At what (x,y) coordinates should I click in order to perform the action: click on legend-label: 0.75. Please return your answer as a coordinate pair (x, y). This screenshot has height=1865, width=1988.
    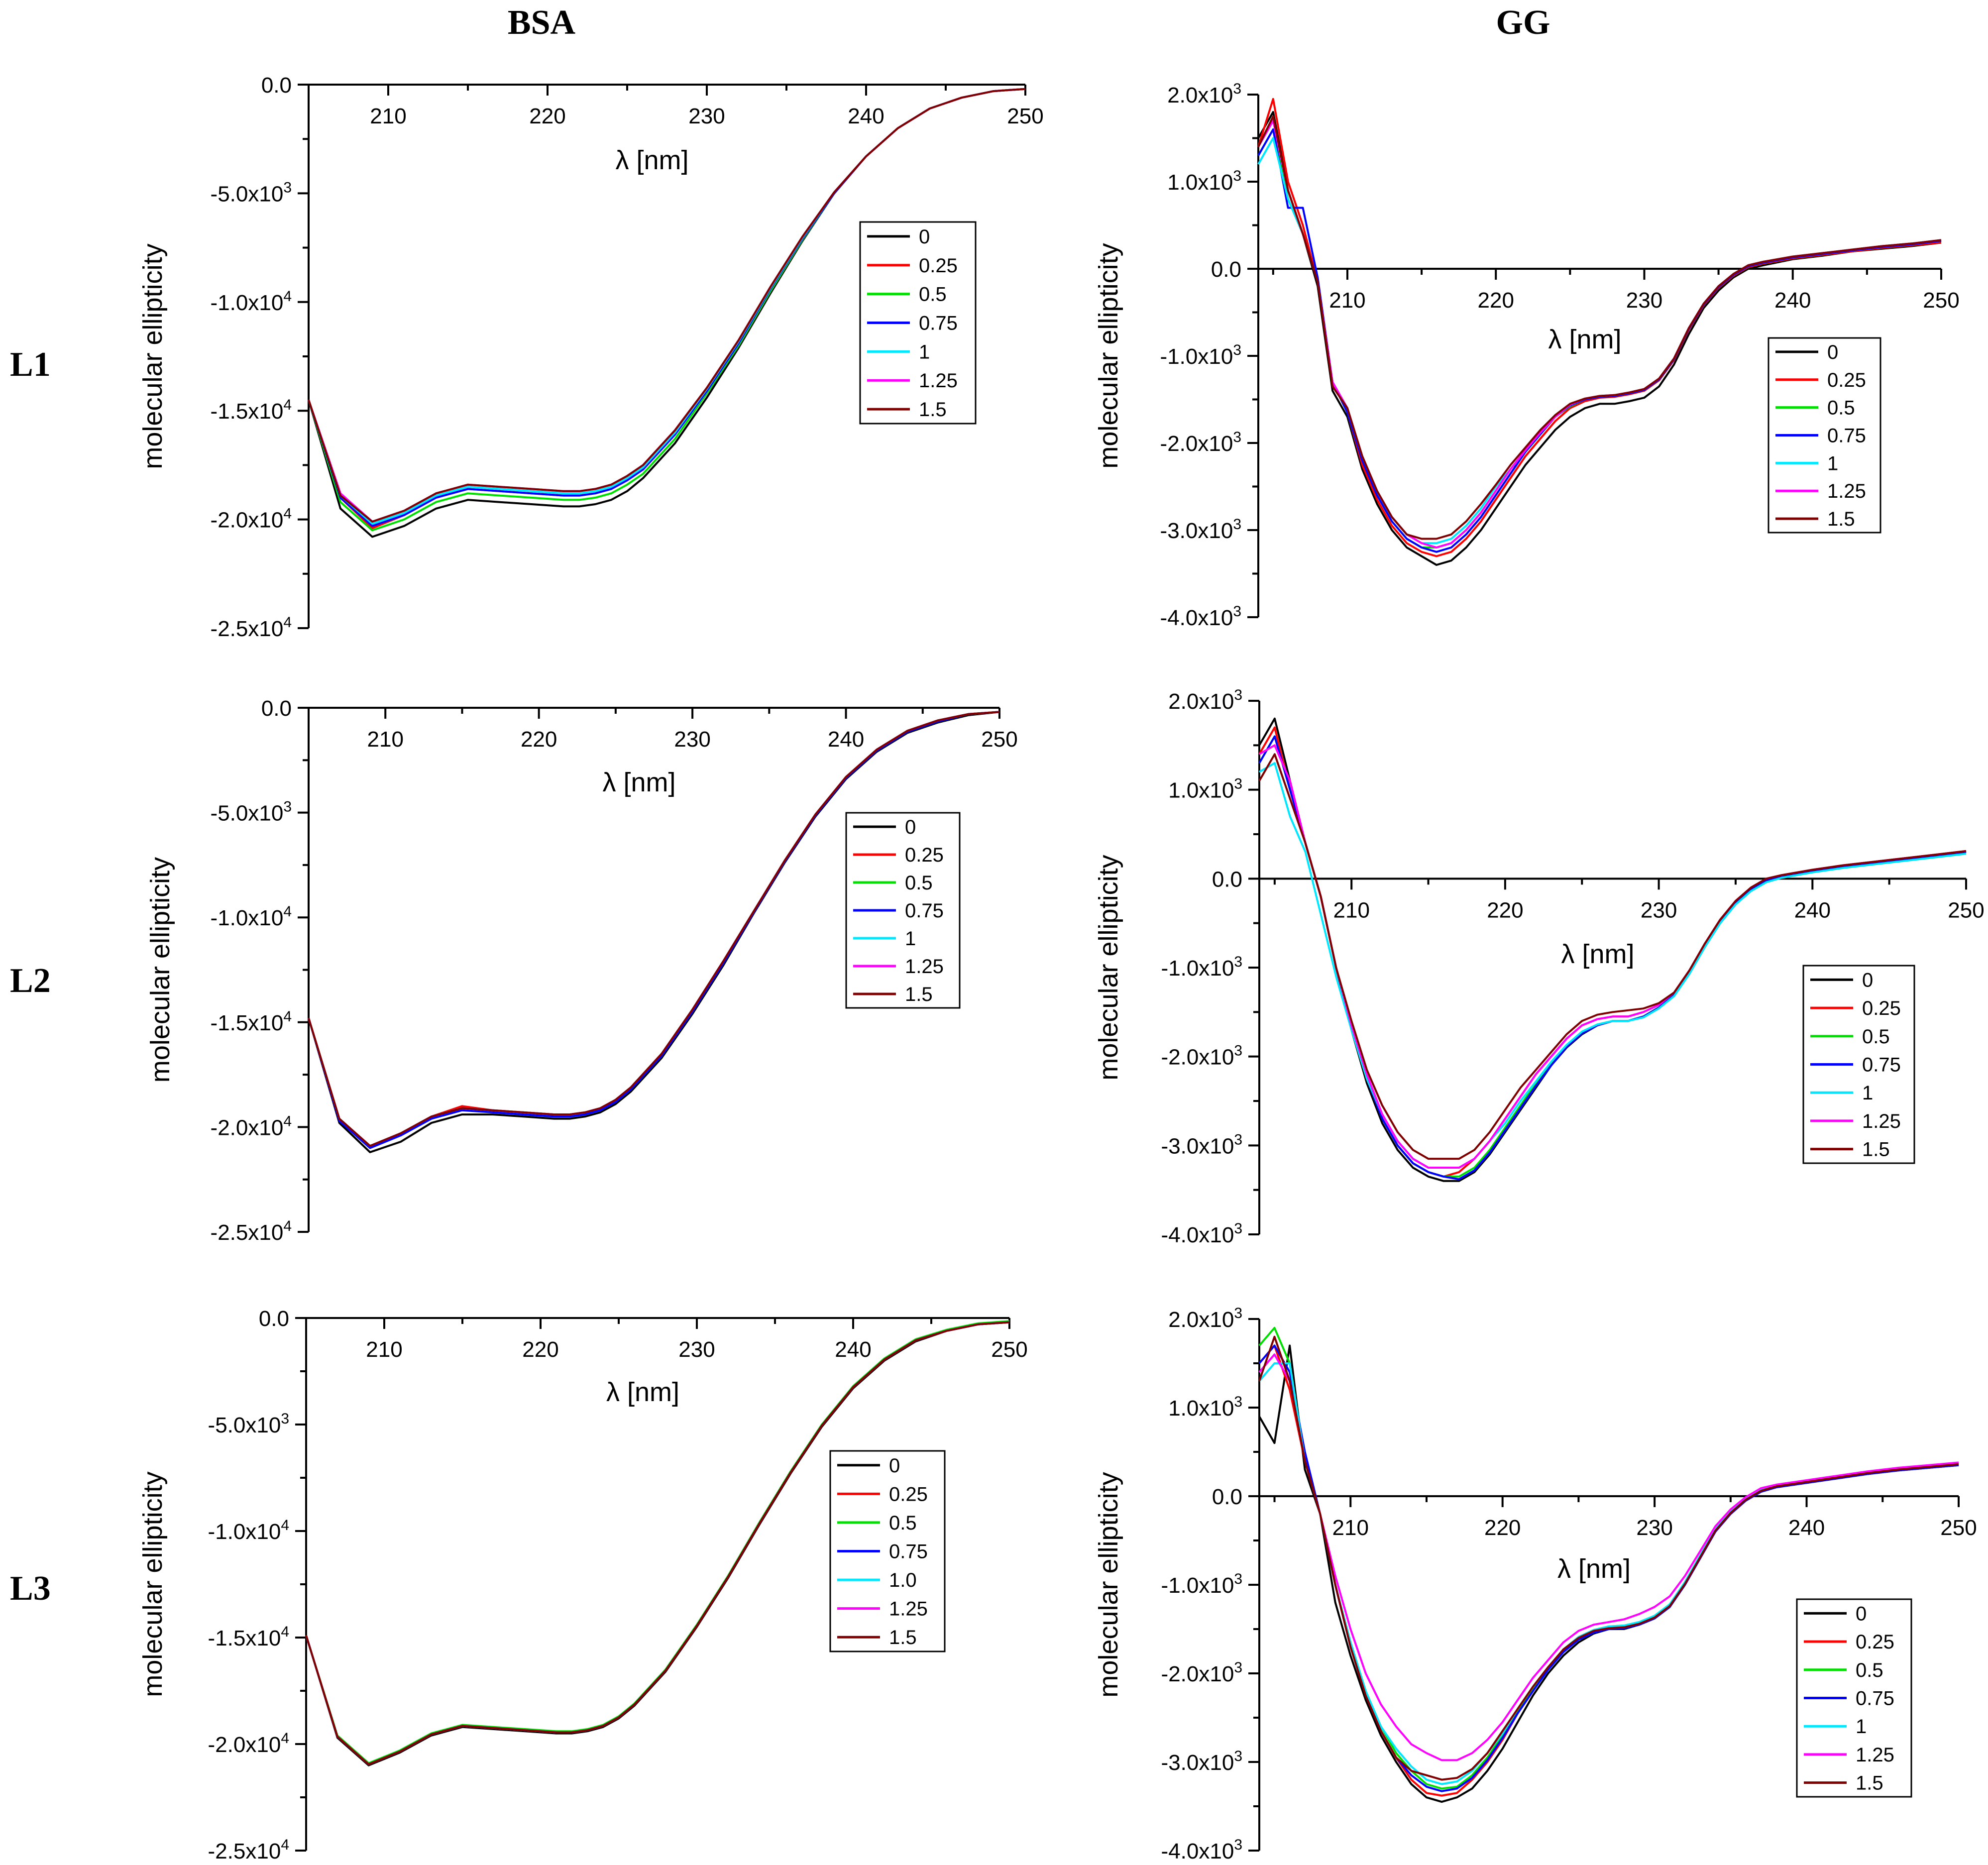
    Looking at the image, I should click on (1846, 436).